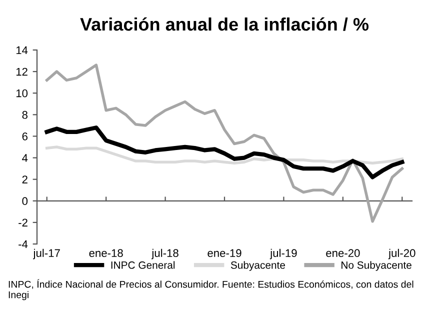 The width and height of the screenshot is (428, 320). I want to click on legend-label: Subyacente, so click(257, 266).